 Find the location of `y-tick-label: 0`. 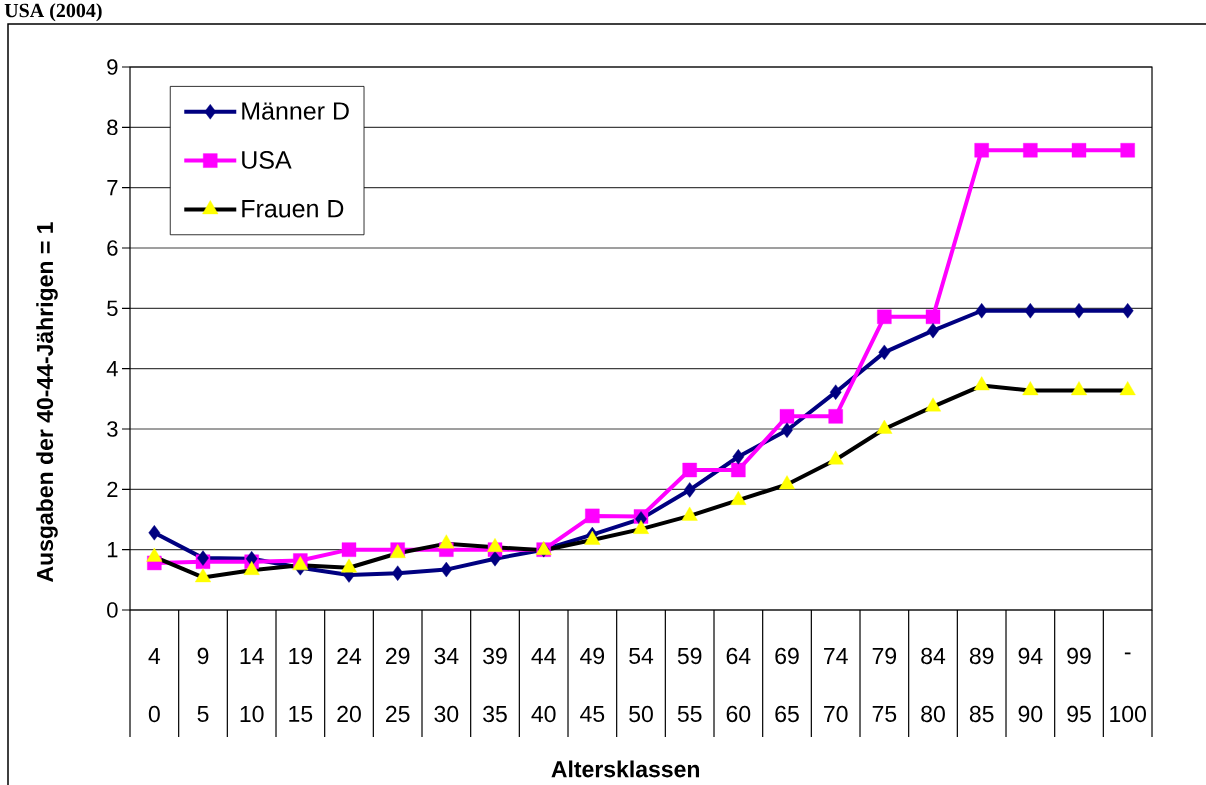

y-tick-label: 0 is located at coordinates (112, 610).